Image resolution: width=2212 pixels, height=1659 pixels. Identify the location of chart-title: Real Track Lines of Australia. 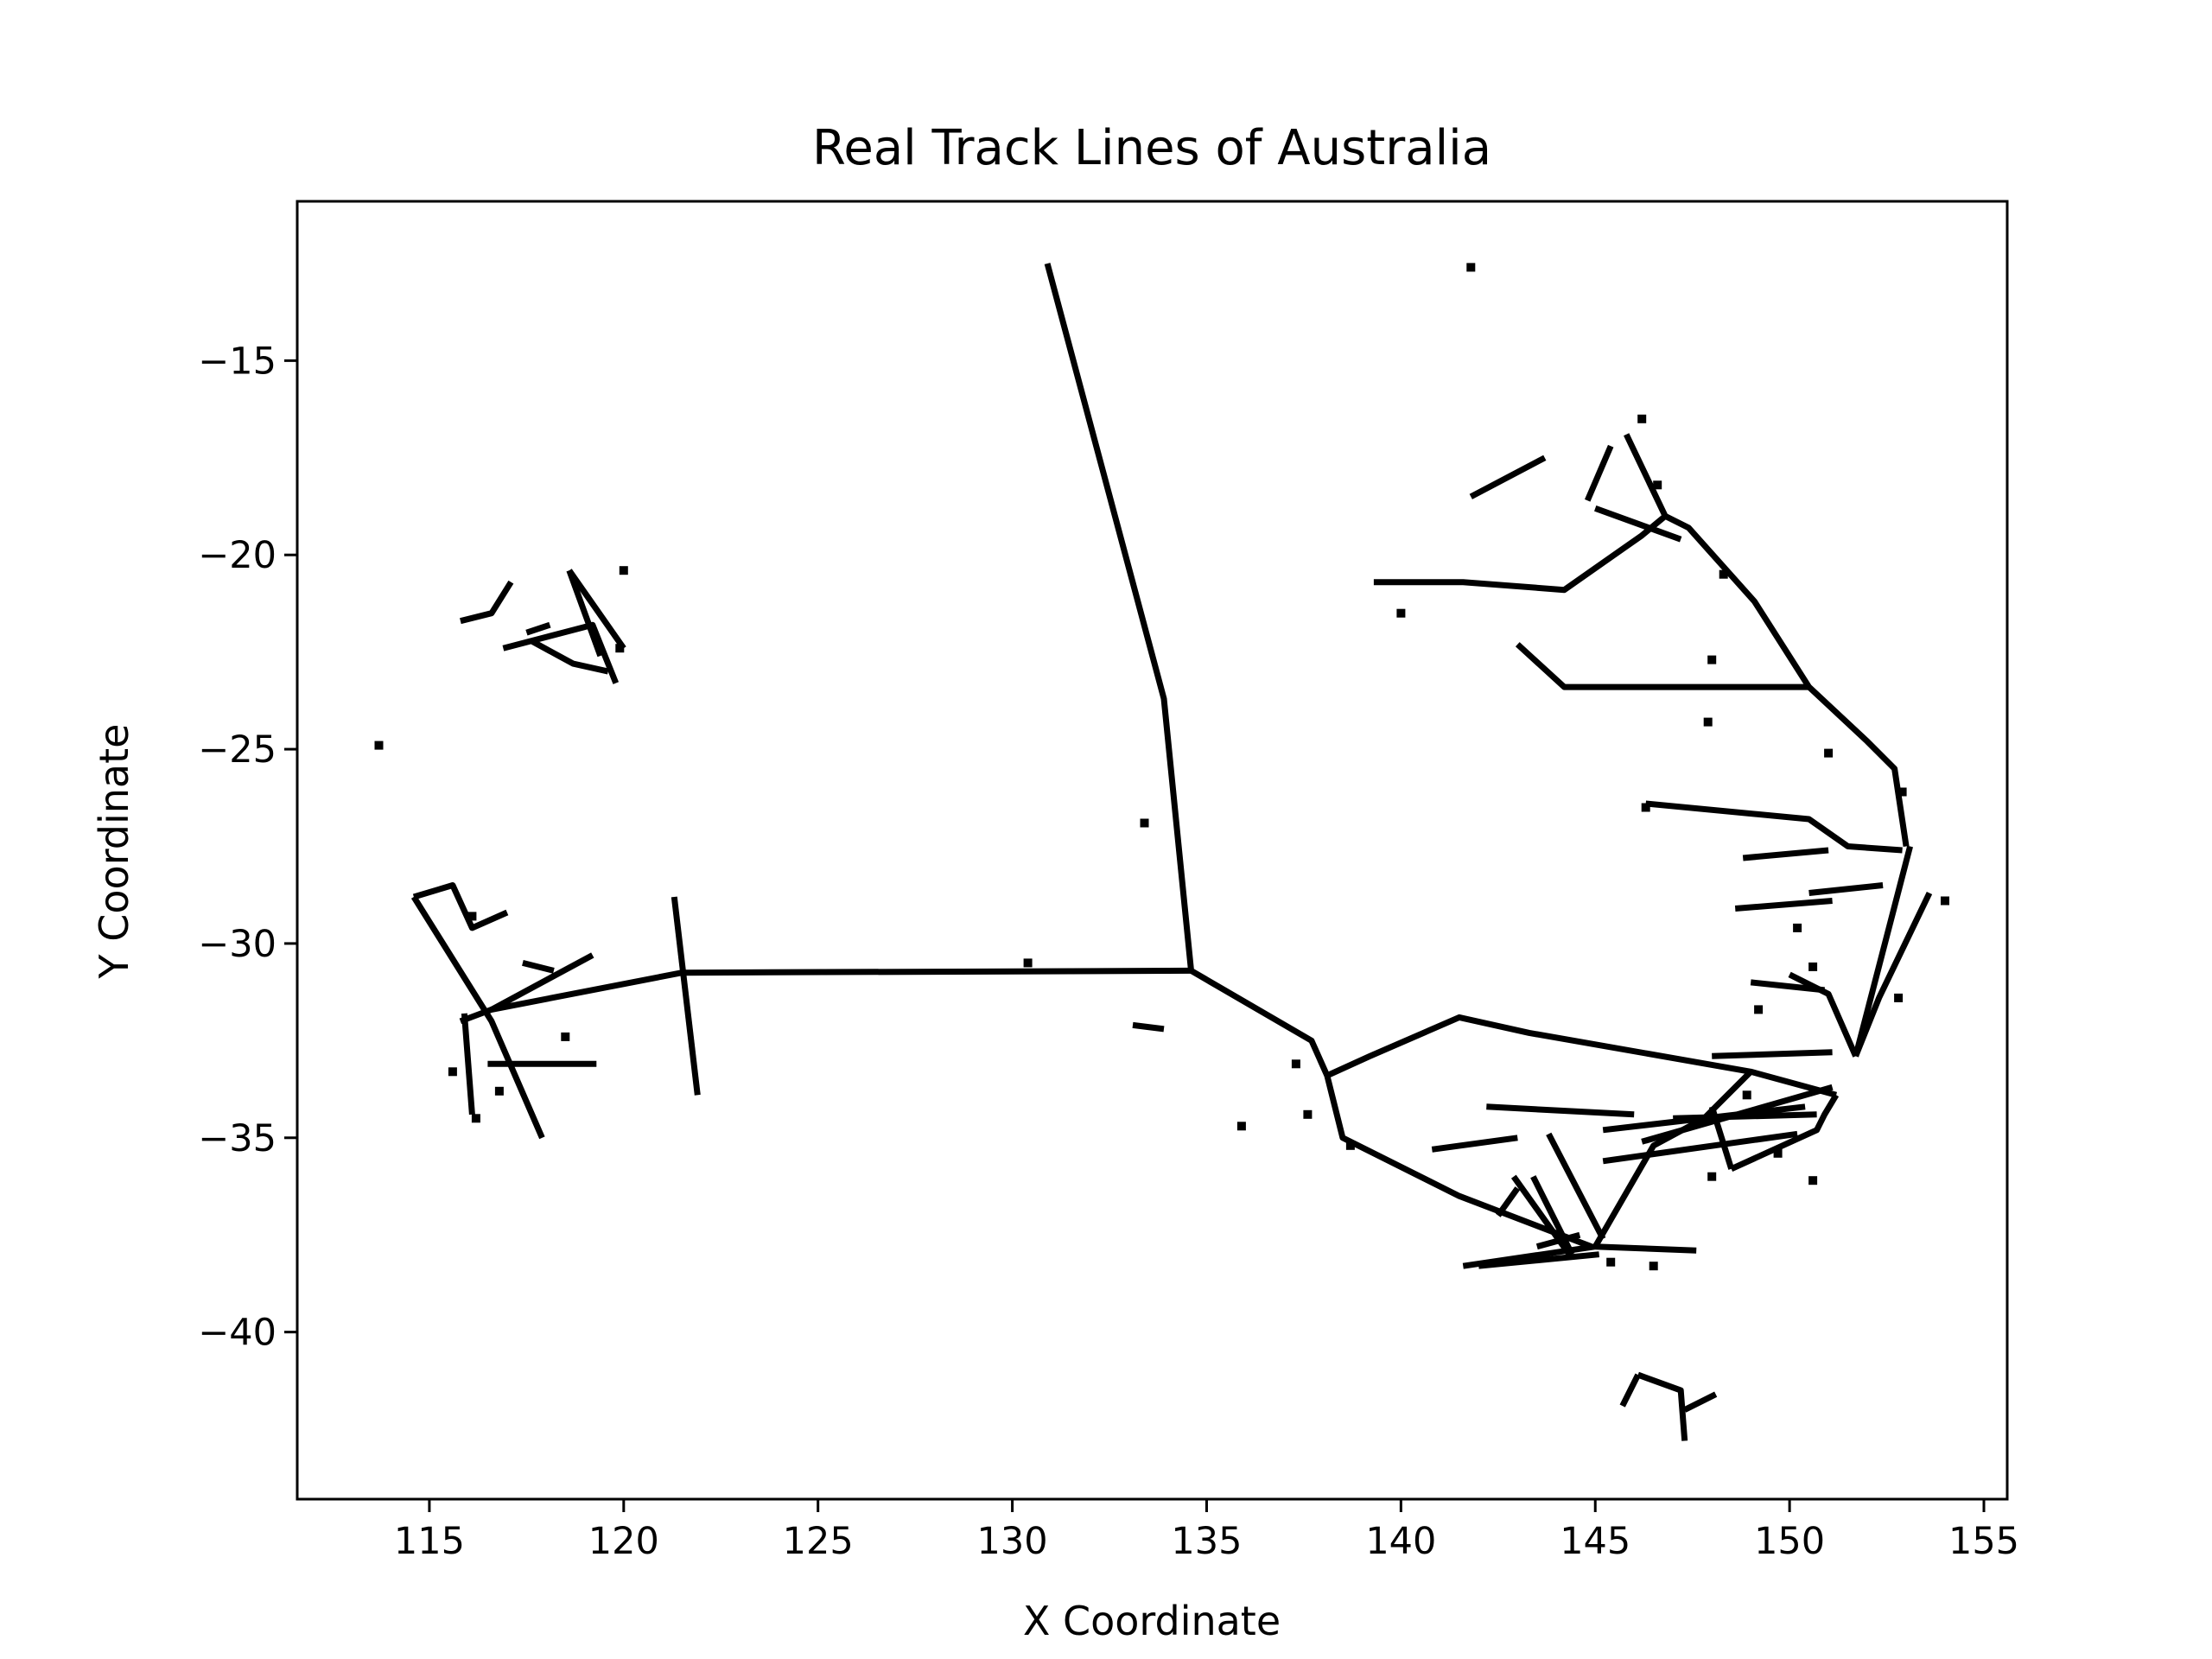
(1151, 148).